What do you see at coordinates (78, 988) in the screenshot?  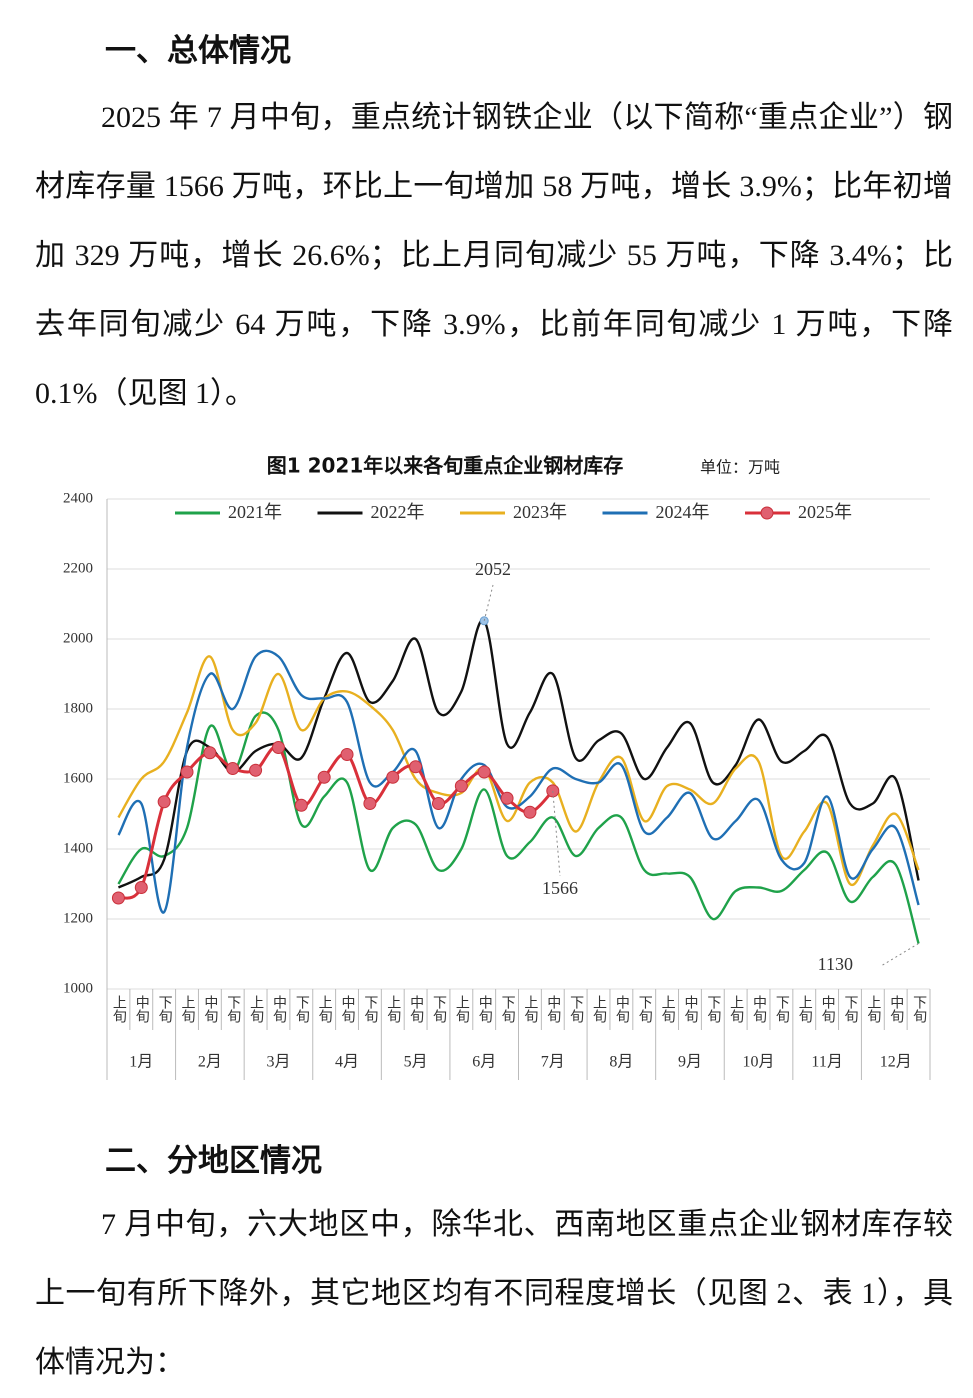 I see `y-tick-label: 1000` at bounding box center [78, 988].